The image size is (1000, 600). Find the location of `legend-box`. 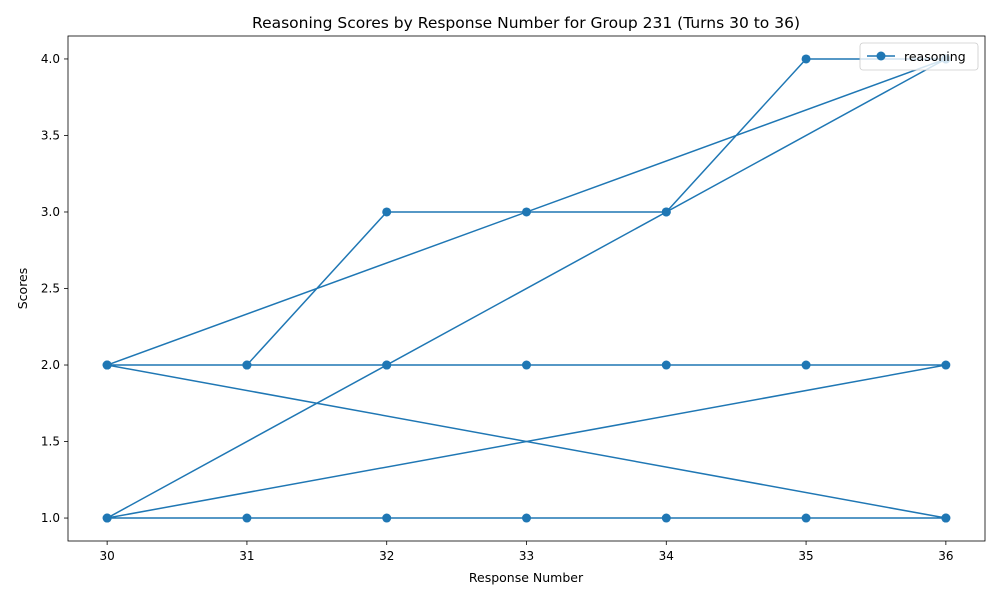

legend-box is located at coordinates (919, 56).